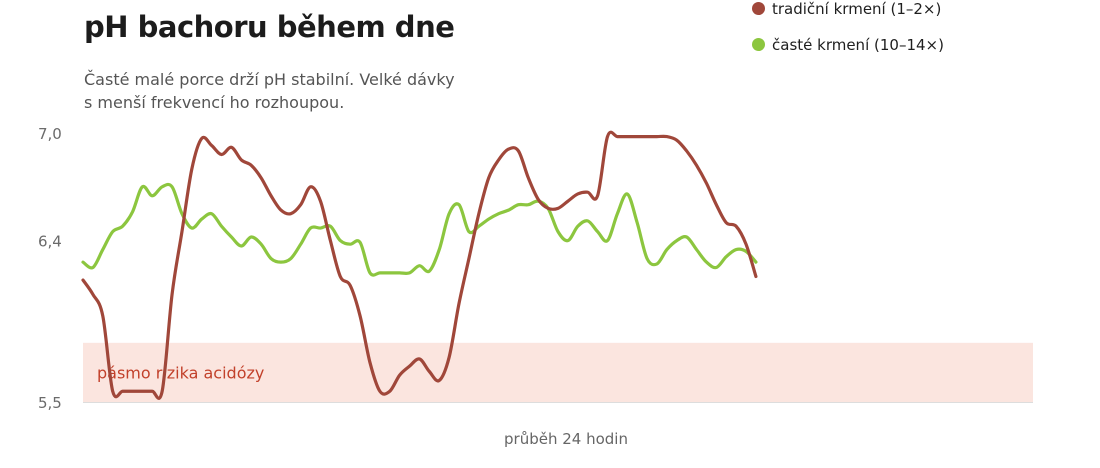  Describe the element at coordinates (214, 102) in the screenshot. I see `subtitle-line: s menší frekvencí ho rozhoupou.` at that location.